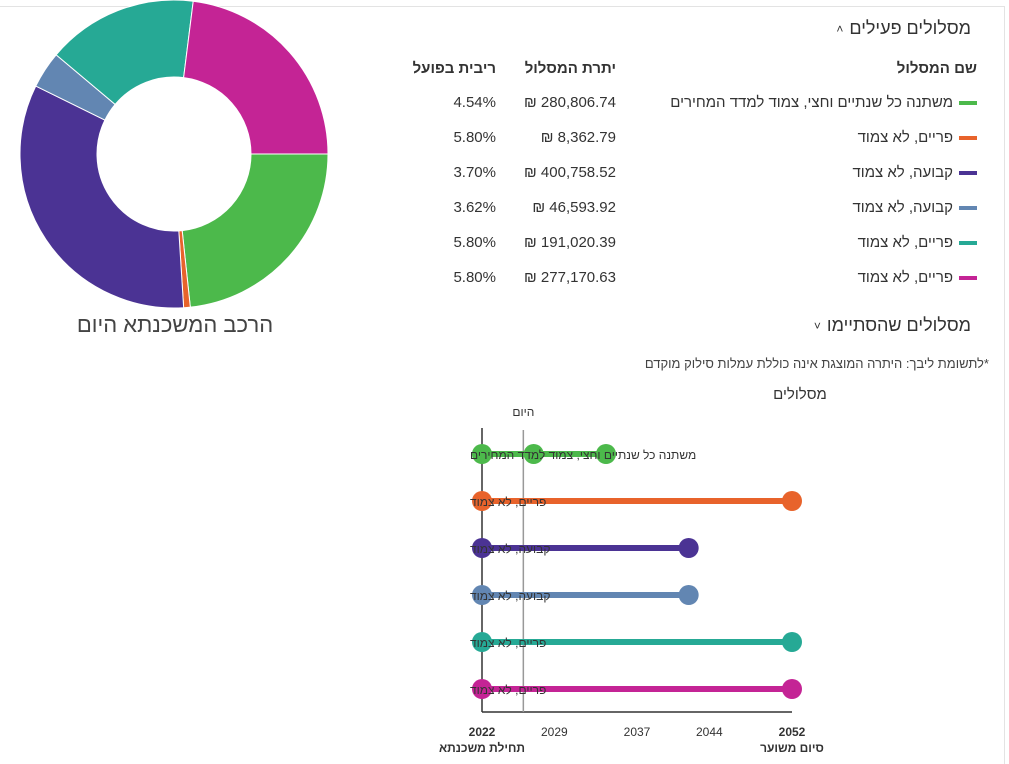 Image resolution: width=1009 pixels, height=764 pixels. I want to click on x-tick-label: 2037, so click(637, 732).